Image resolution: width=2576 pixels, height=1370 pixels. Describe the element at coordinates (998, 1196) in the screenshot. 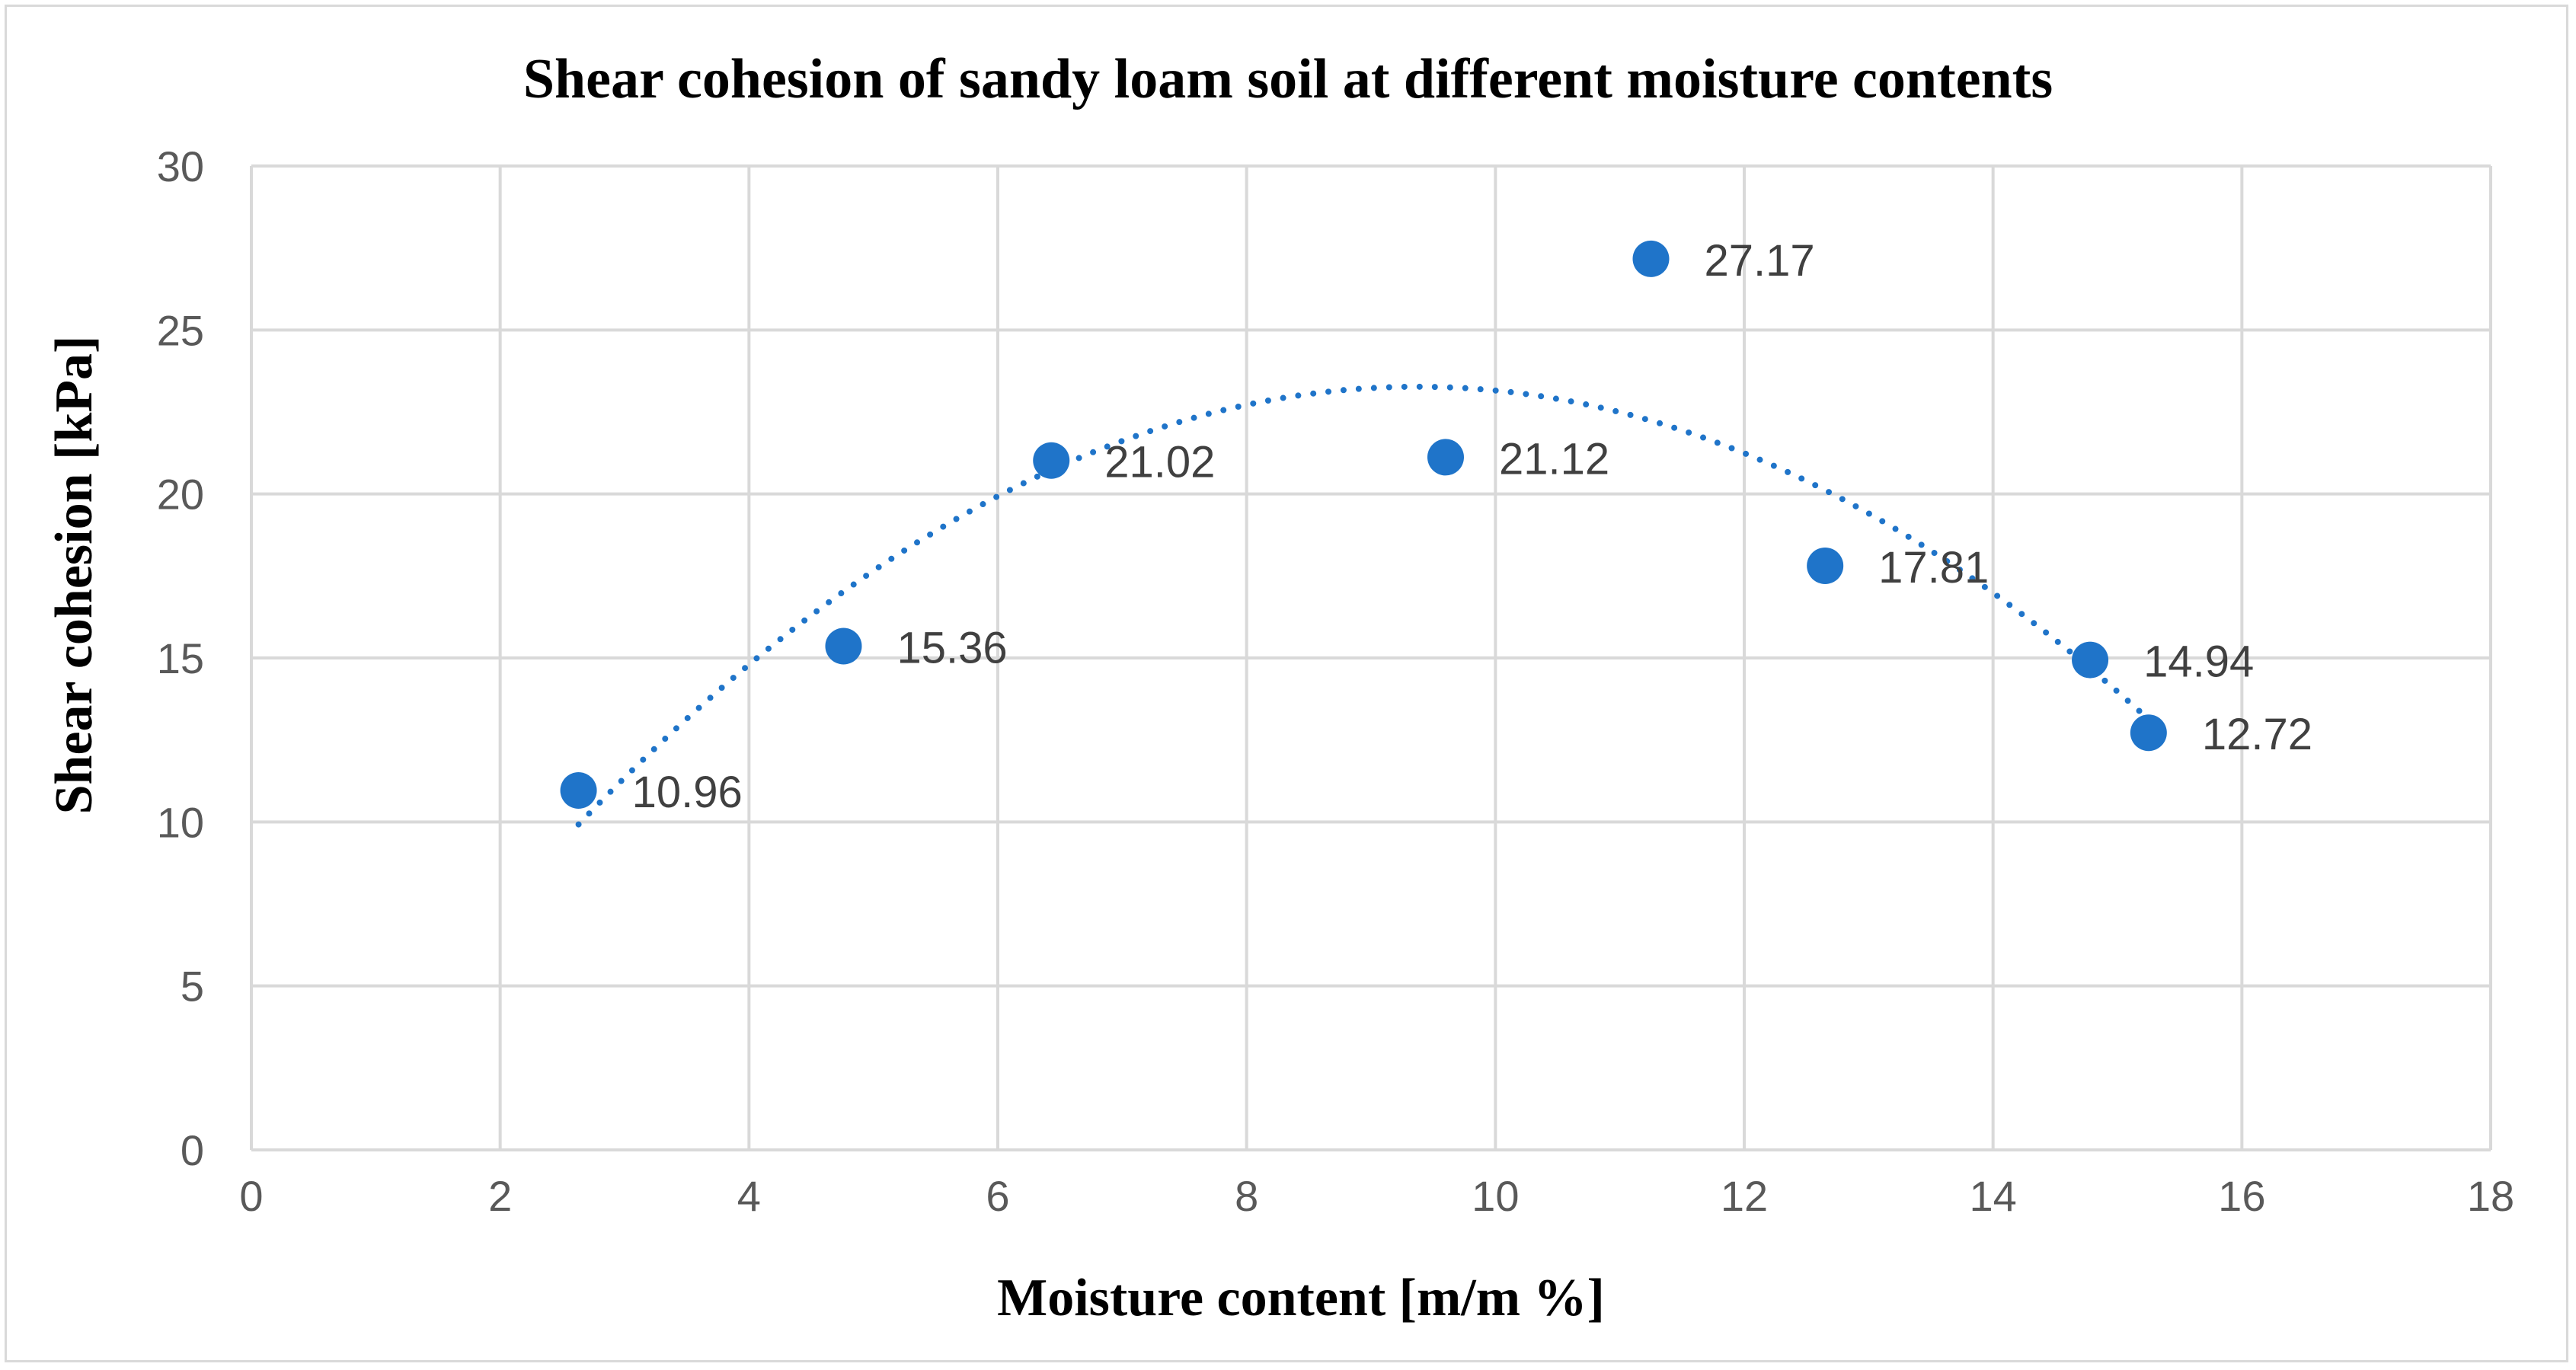

I see `x-tick-label: 6` at that location.